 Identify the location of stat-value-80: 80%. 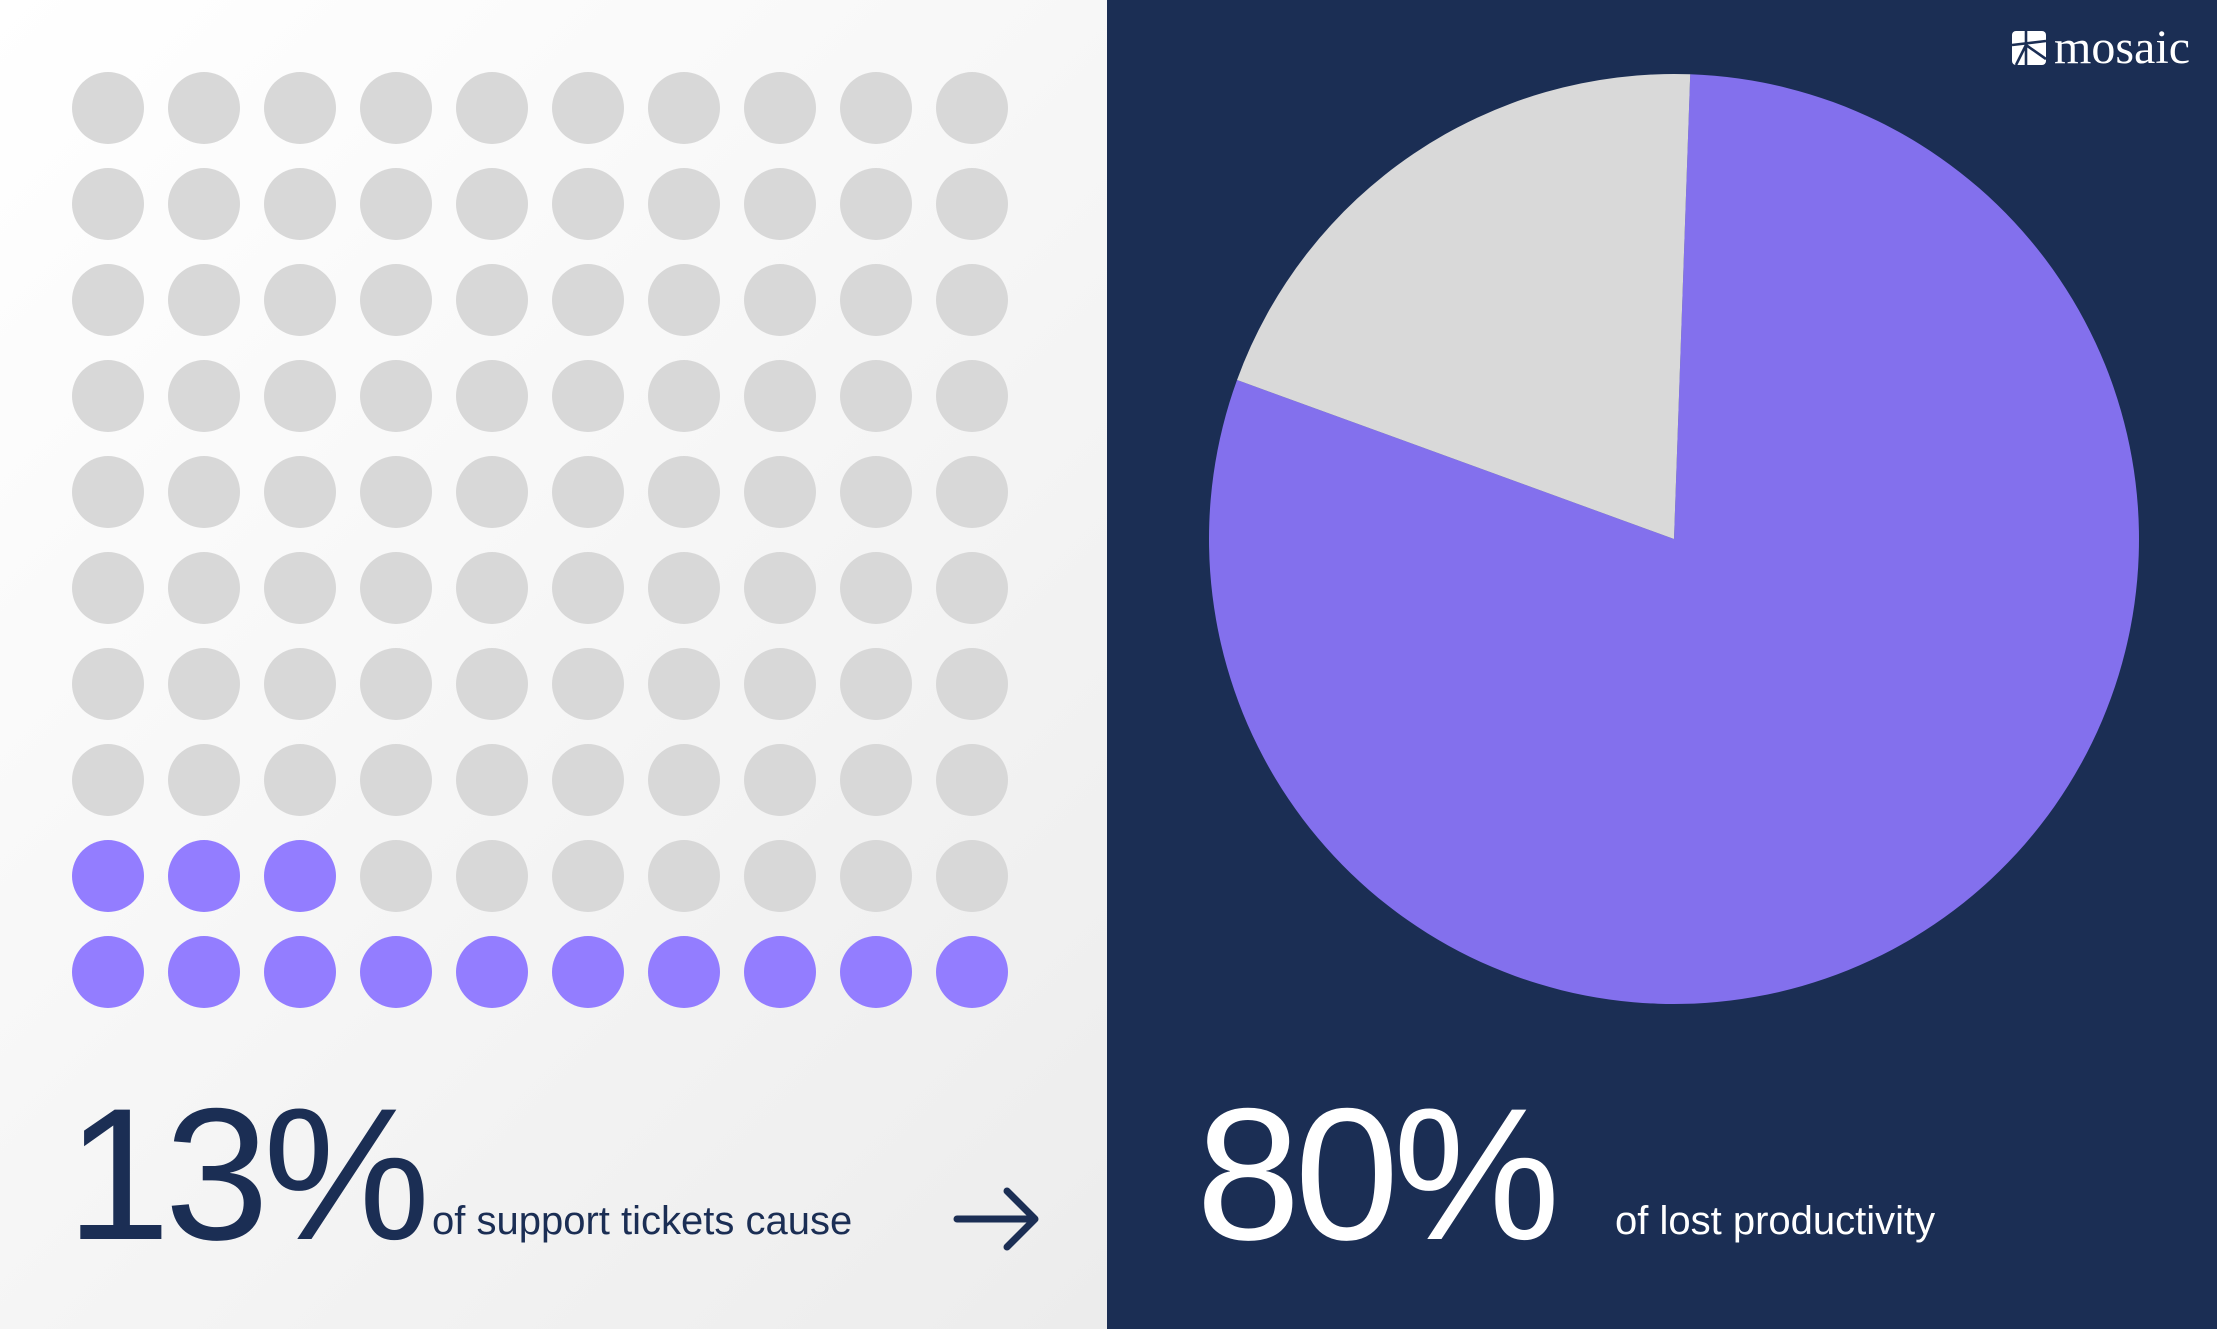
(1378, 1174).